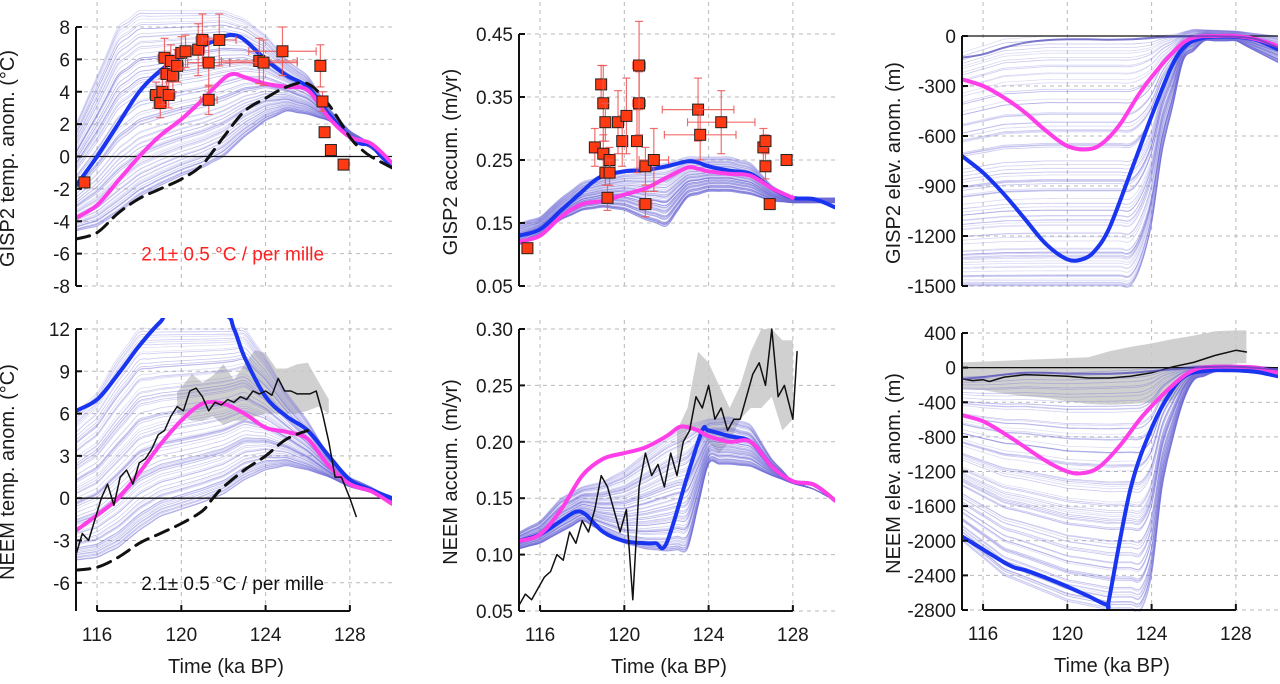  What do you see at coordinates (1120, 47) in the screenshot?
I see `series-ensemble-upper` at bounding box center [1120, 47].